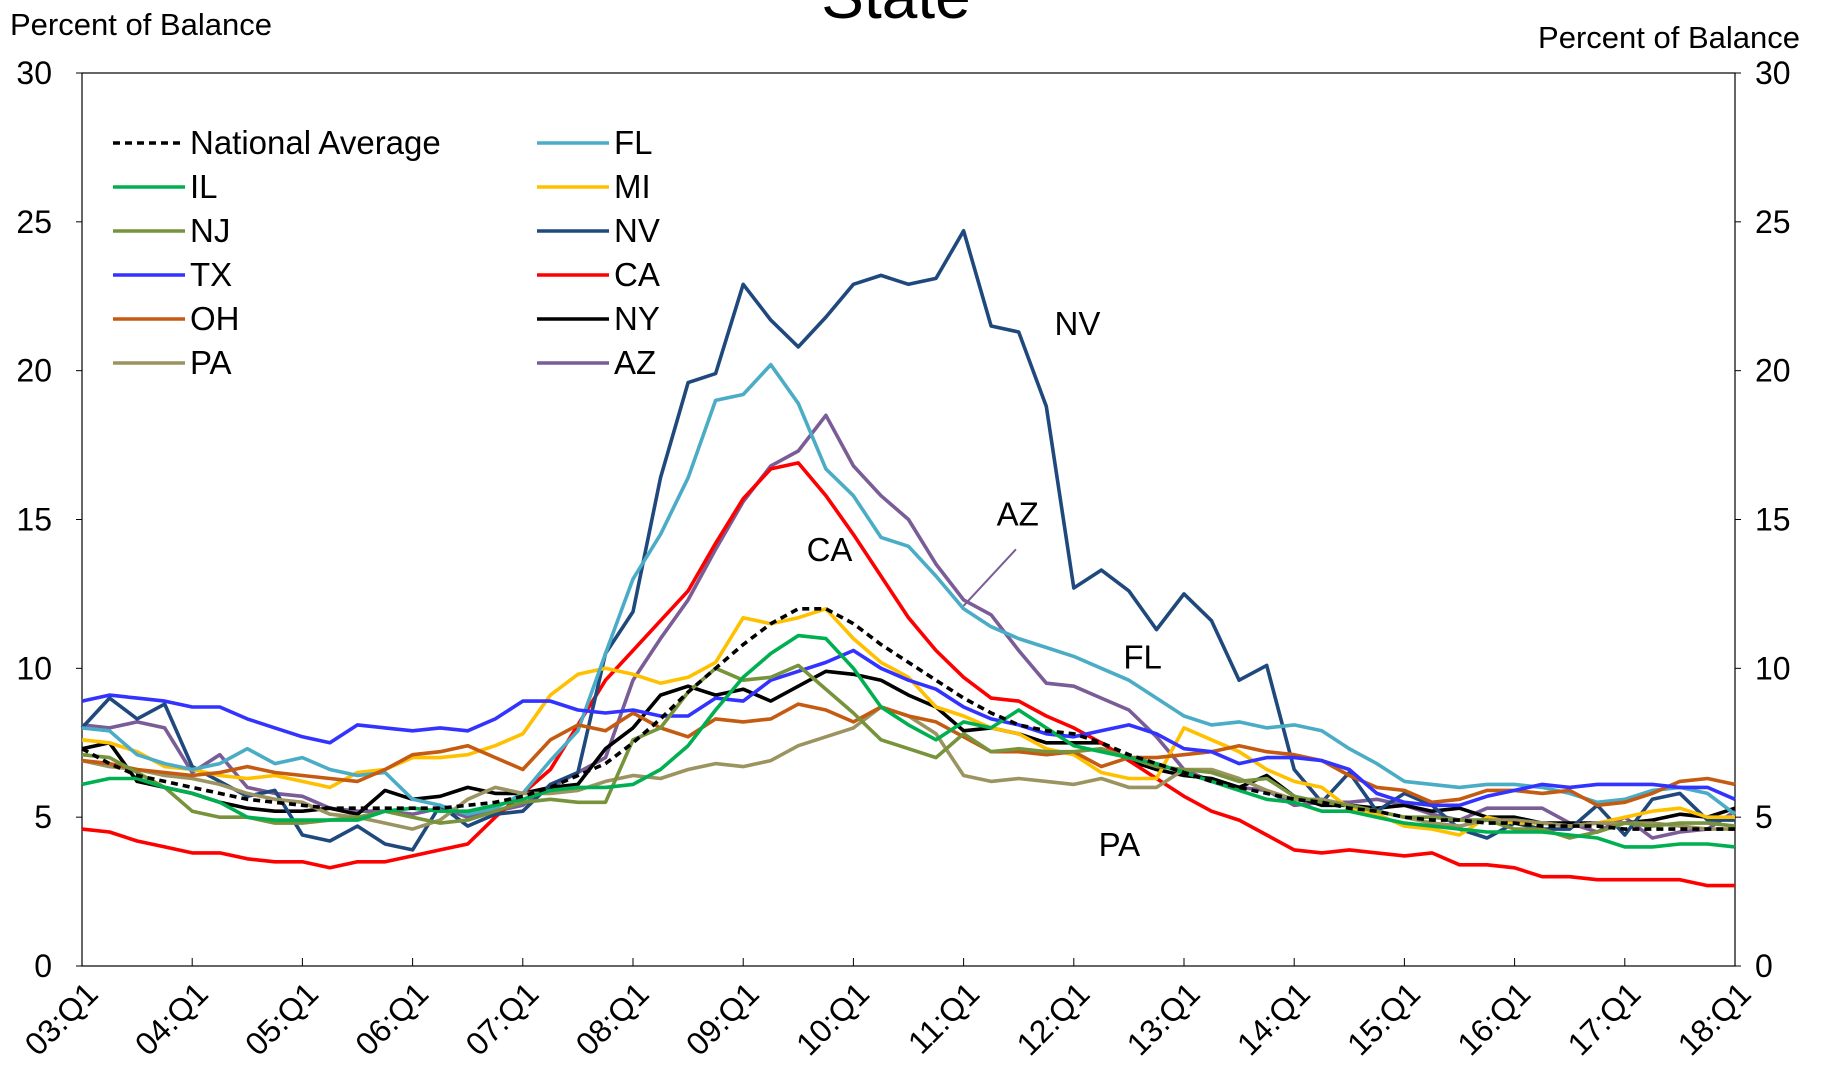 The height and width of the screenshot is (1080, 1827). Describe the element at coordinates (1773, 222) in the screenshot. I see `y2-tick-label: 25` at that location.